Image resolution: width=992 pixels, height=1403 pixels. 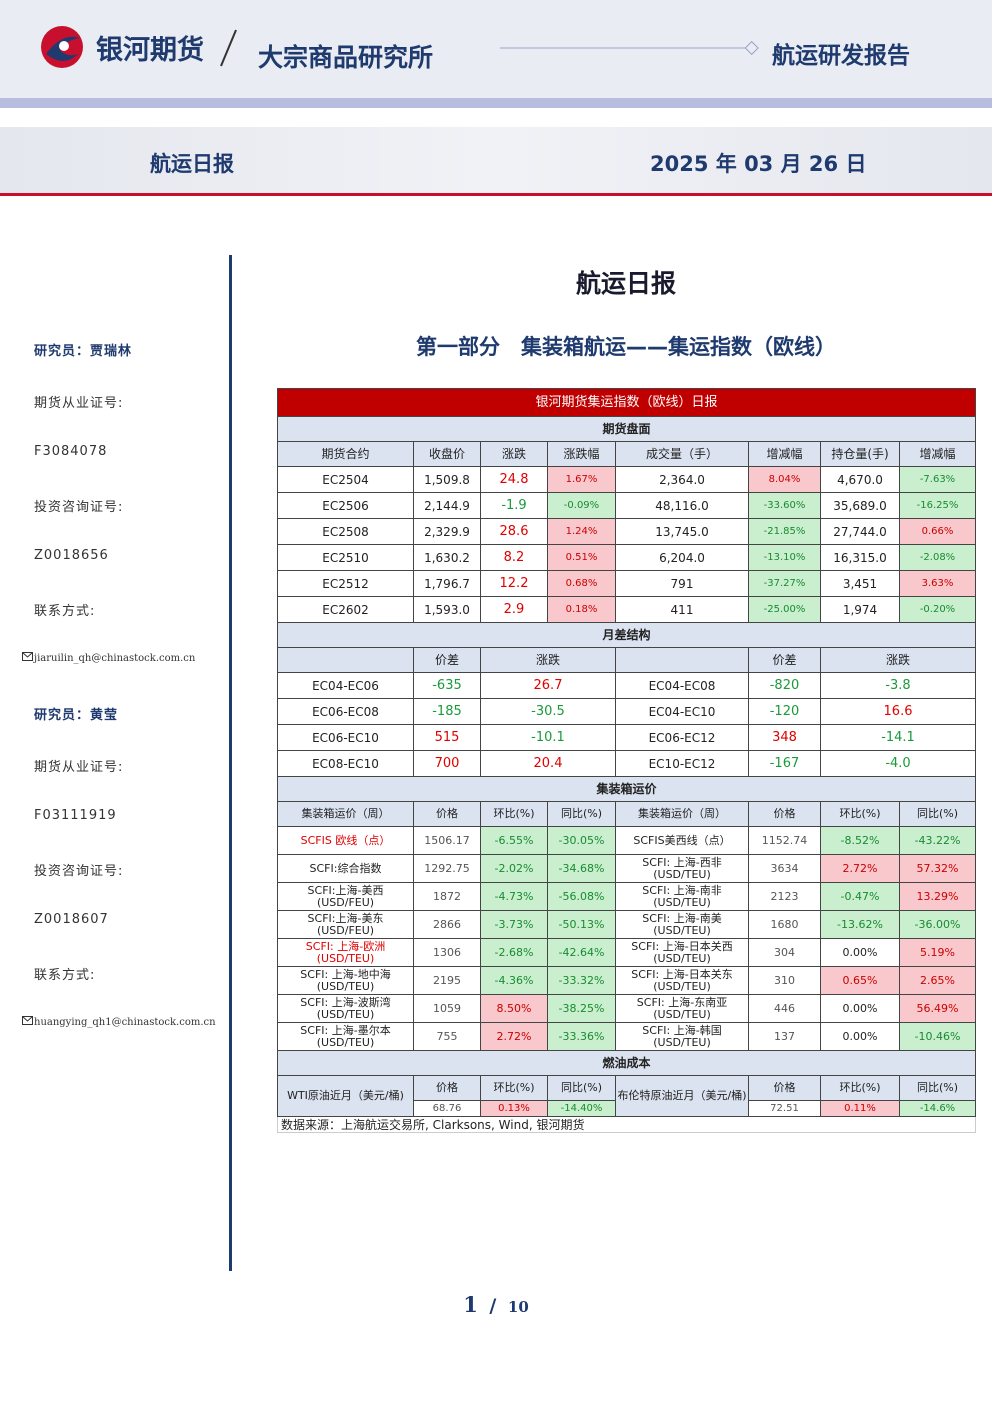 What do you see at coordinates (447, 868) in the screenshot?
I see `table-cell: 1292.75` at bounding box center [447, 868].